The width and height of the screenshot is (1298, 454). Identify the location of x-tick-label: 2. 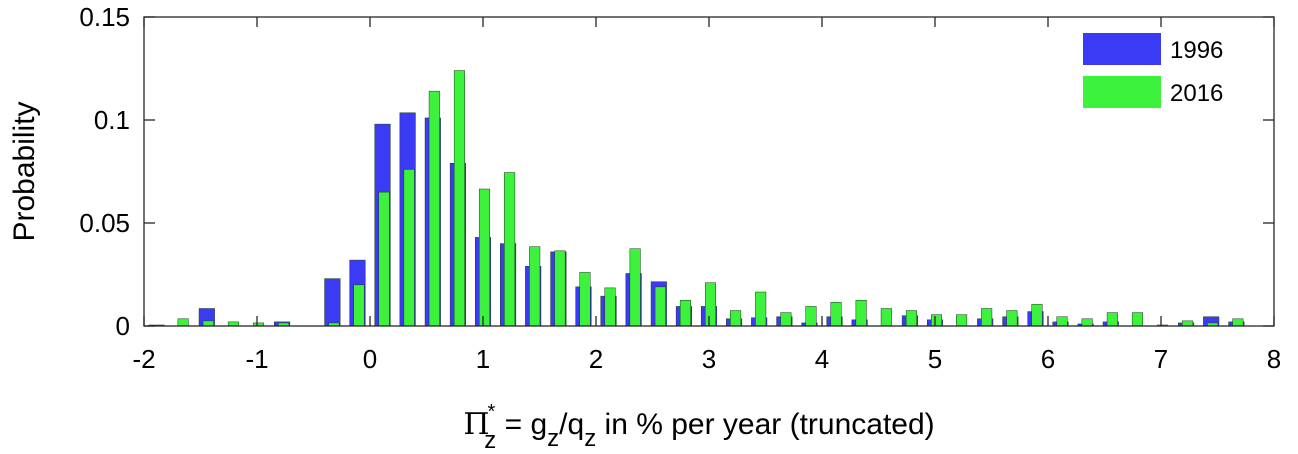
(596, 359).